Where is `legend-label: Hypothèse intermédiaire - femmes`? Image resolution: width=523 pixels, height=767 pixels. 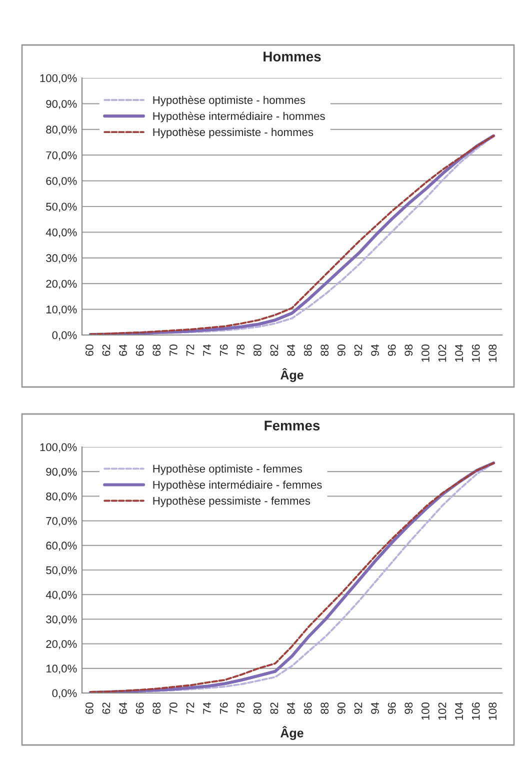 legend-label: Hypothèse intermédiaire - femmes is located at coordinates (237, 485).